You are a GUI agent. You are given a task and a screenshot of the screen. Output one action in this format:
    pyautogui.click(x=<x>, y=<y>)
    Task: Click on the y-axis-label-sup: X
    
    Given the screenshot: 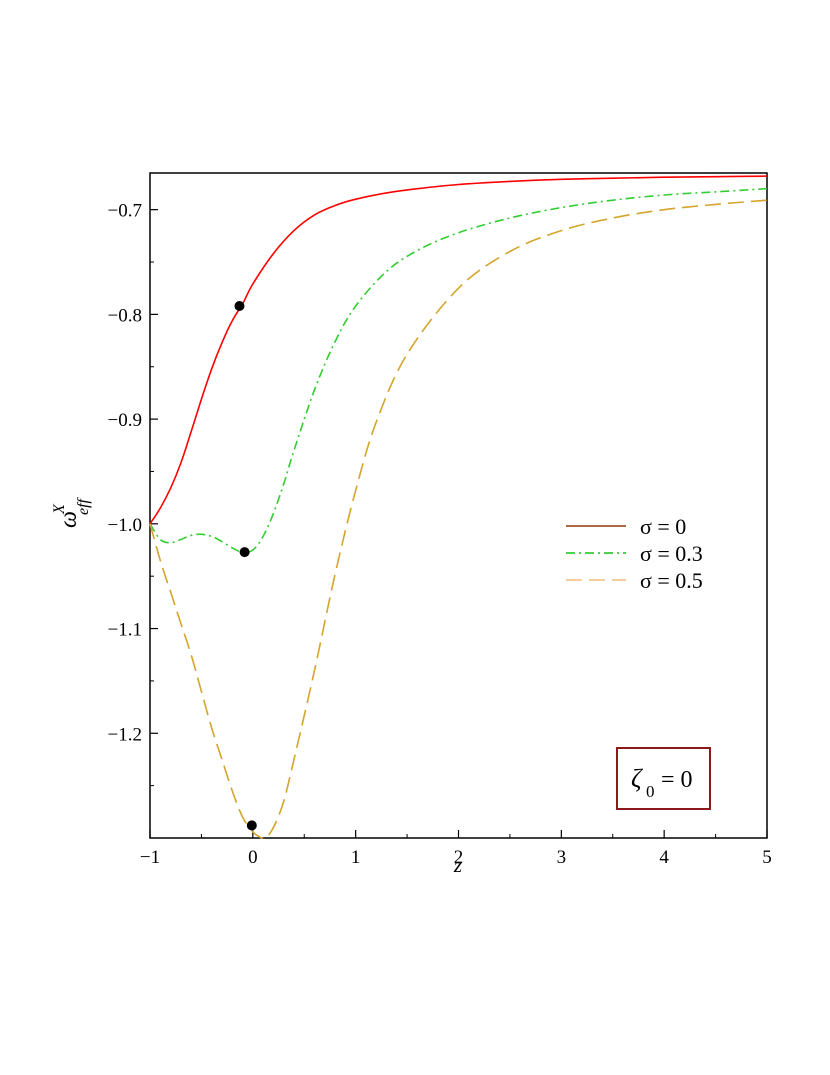 What is the action you would take?
    pyautogui.click(x=59, y=509)
    